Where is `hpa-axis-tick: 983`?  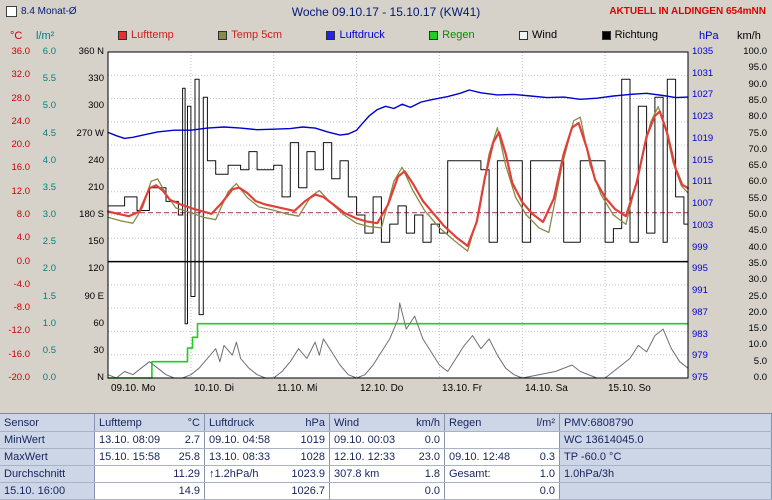
hpa-axis-tick: 983 is located at coordinates (700, 334).